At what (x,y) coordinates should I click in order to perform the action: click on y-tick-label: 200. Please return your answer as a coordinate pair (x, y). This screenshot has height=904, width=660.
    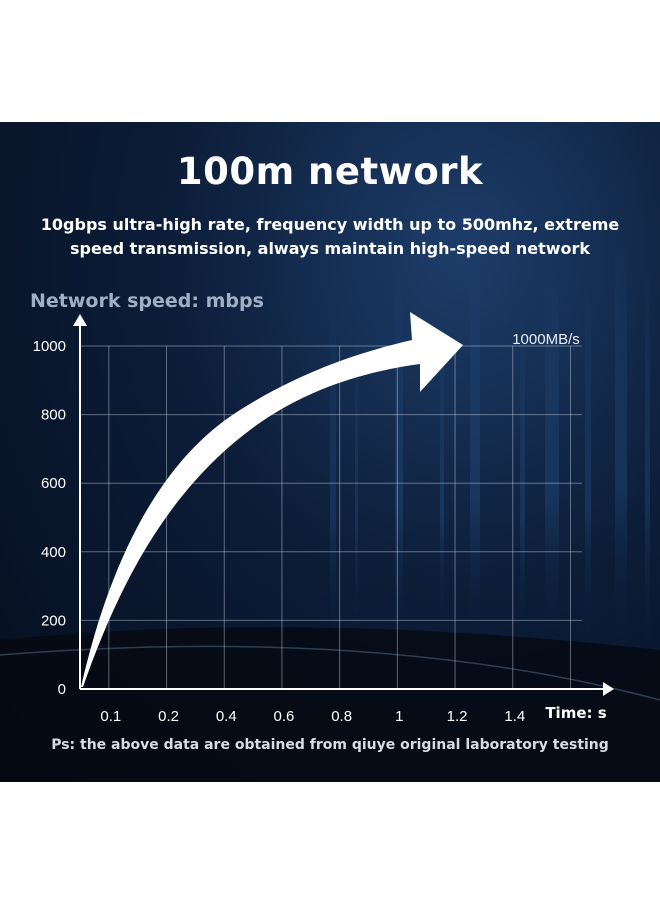
    Looking at the image, I should click on (53, 620).